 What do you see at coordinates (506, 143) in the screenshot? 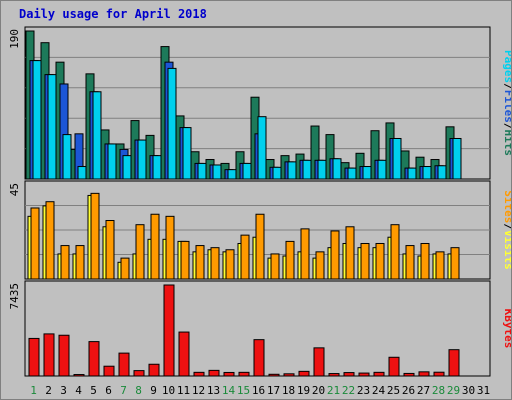
I see `legend-entry-hits: Hits` at bounding box center [506, 143].